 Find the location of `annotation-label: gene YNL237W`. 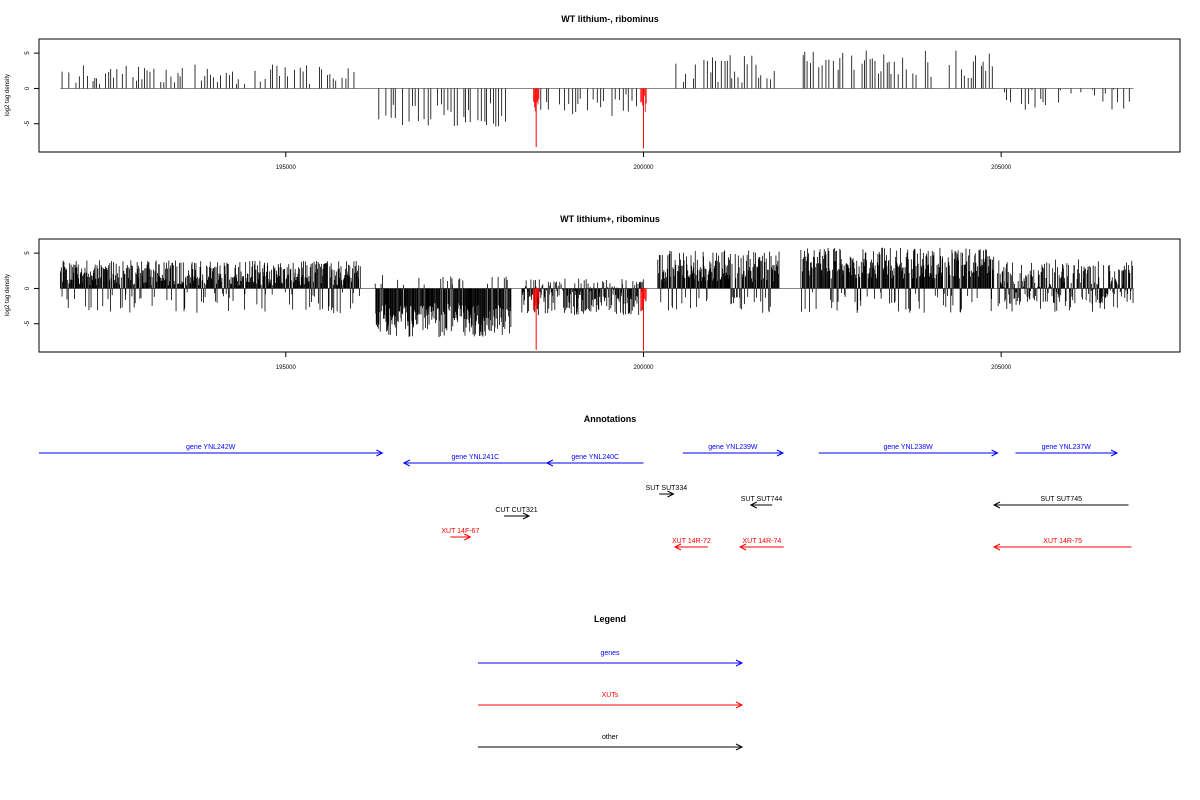

annotation-label: gene YNL237W is located at coordinates (1067, 447).